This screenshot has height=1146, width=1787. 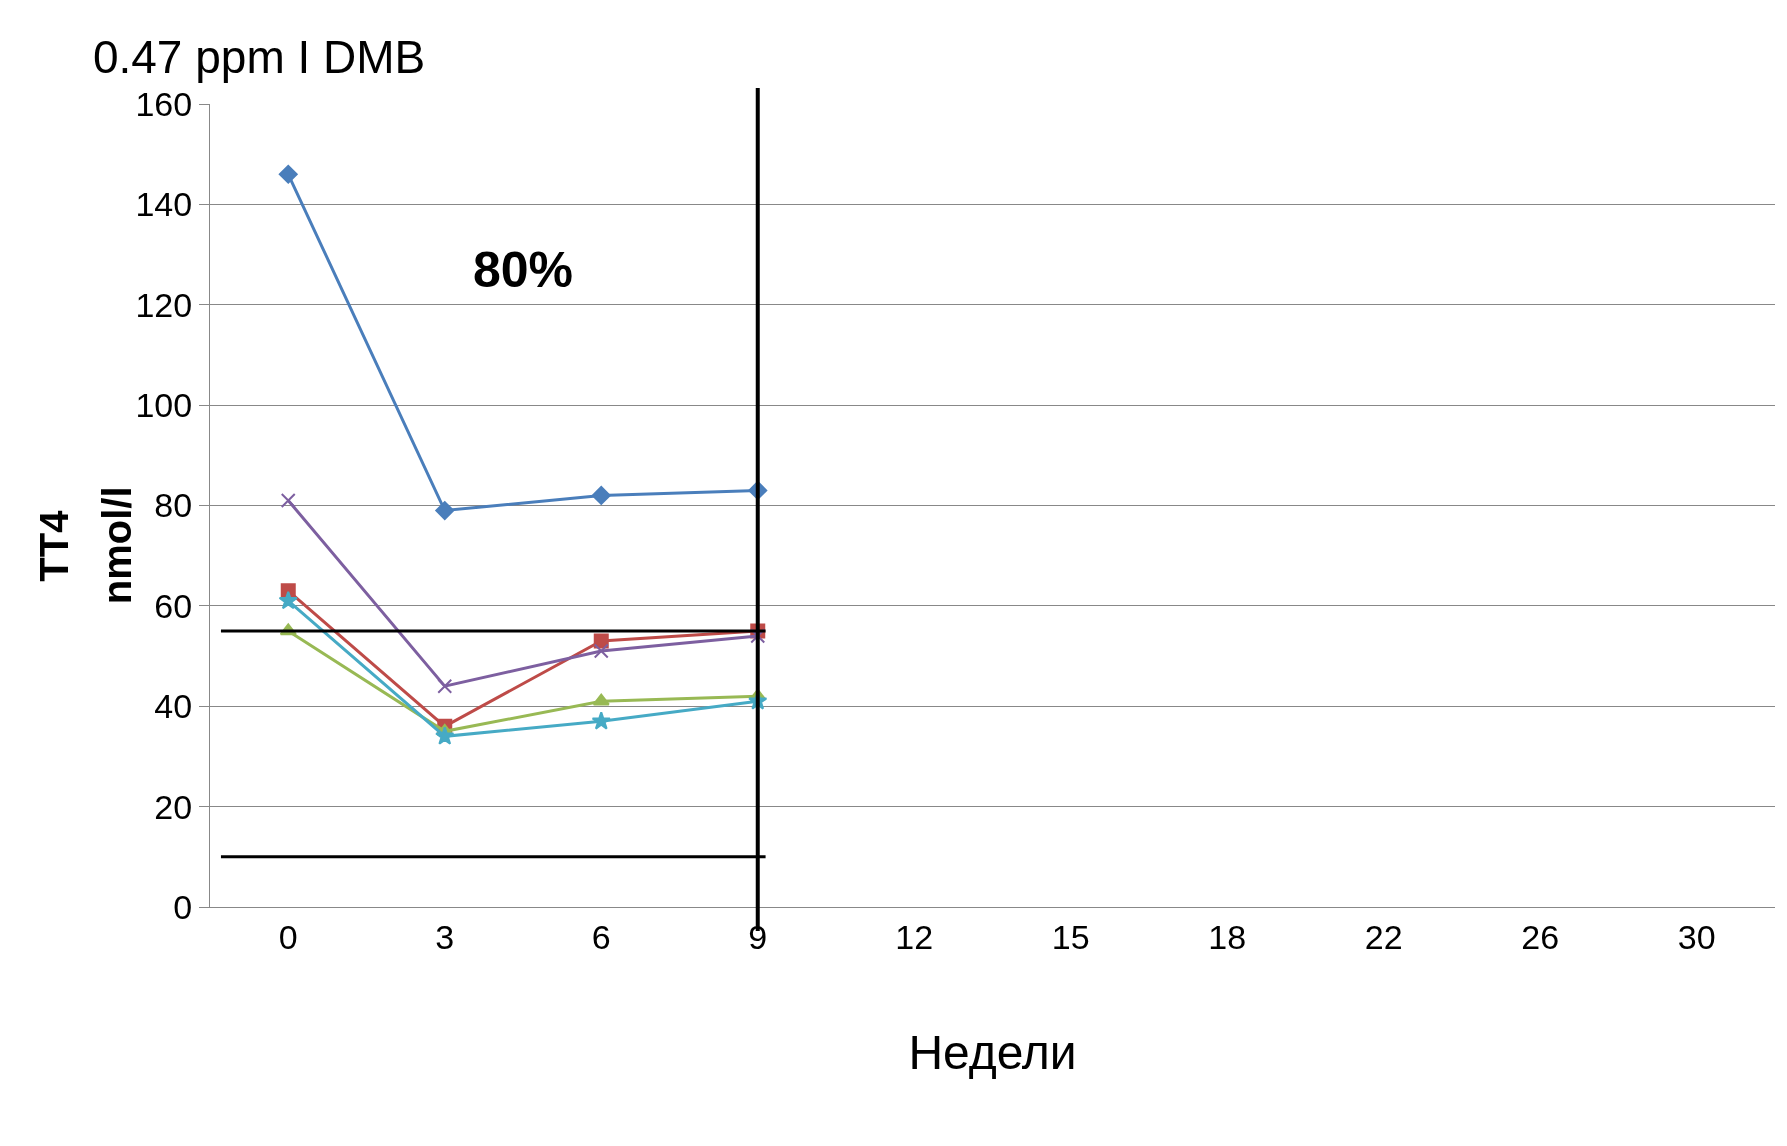 I want to click on x-tick-label: 6, so click(x=601, y=936).